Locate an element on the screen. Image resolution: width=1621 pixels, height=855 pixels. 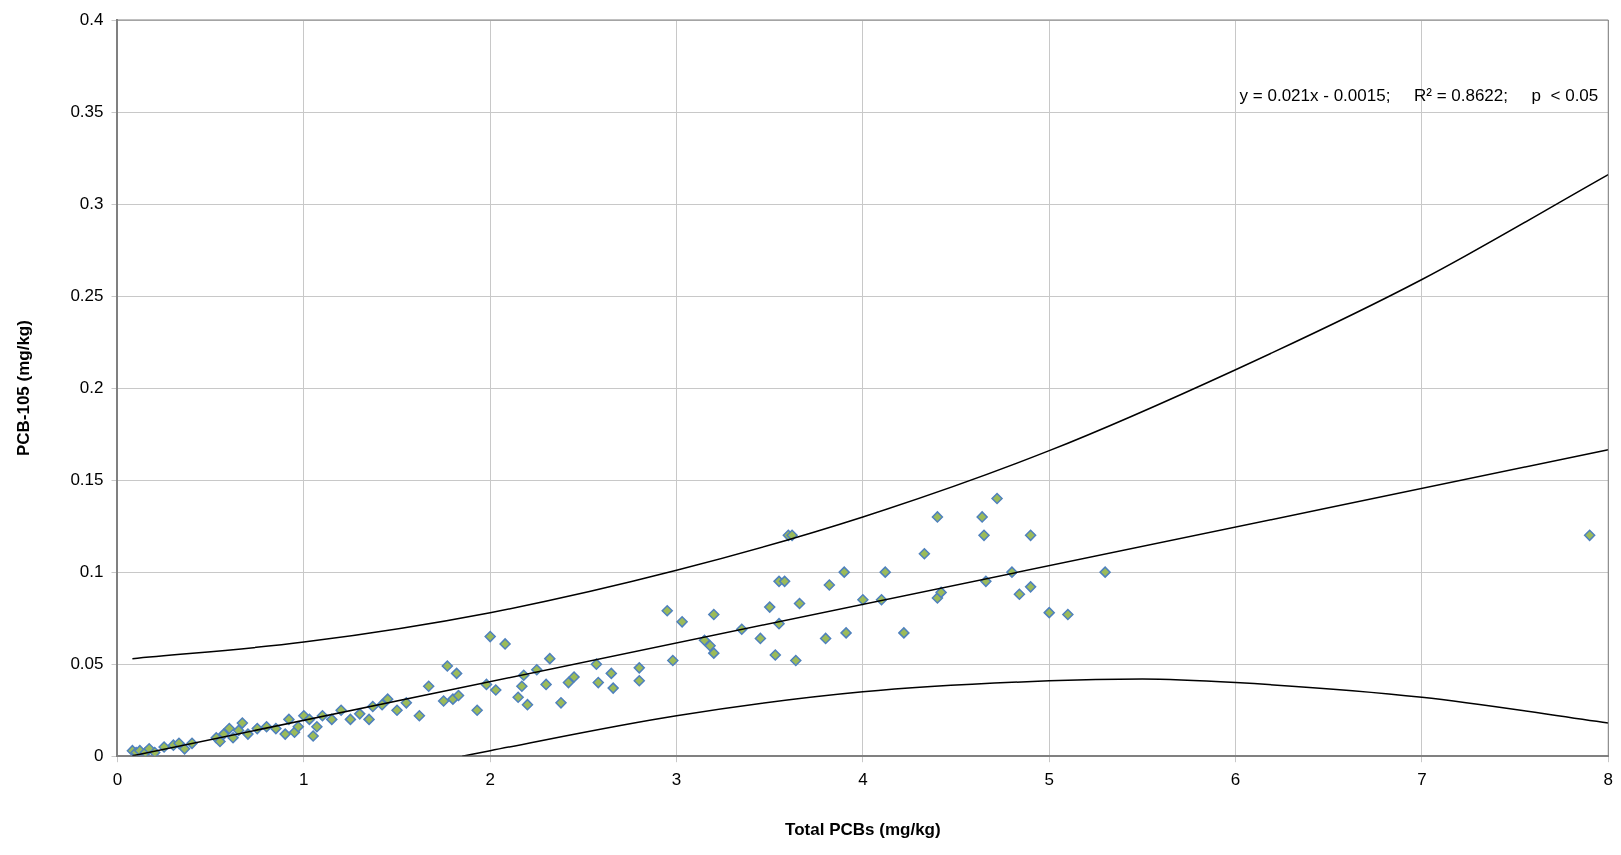
y-tick-label: 0.4 is located at coordinates (91, 19).